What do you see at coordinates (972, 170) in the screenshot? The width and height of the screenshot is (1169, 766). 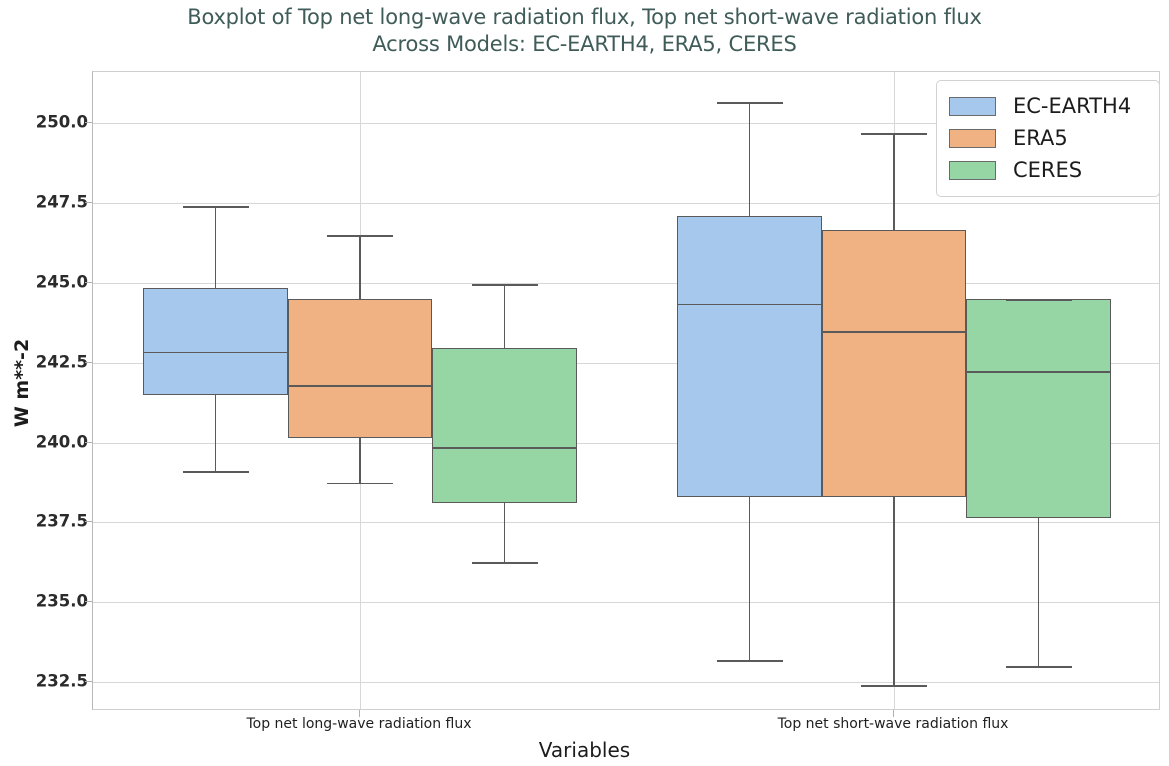 I see `legend-swatch-ceres` at bounding box center [972, 170].